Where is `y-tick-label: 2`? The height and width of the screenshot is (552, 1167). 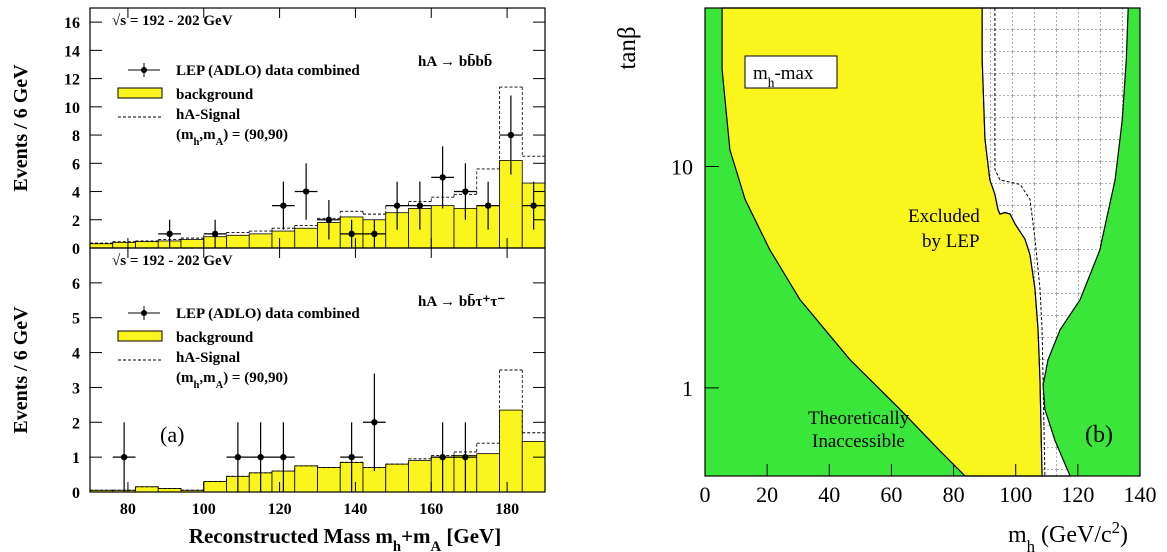 y-tick-label: 2 is located at coordinates (76, 221).